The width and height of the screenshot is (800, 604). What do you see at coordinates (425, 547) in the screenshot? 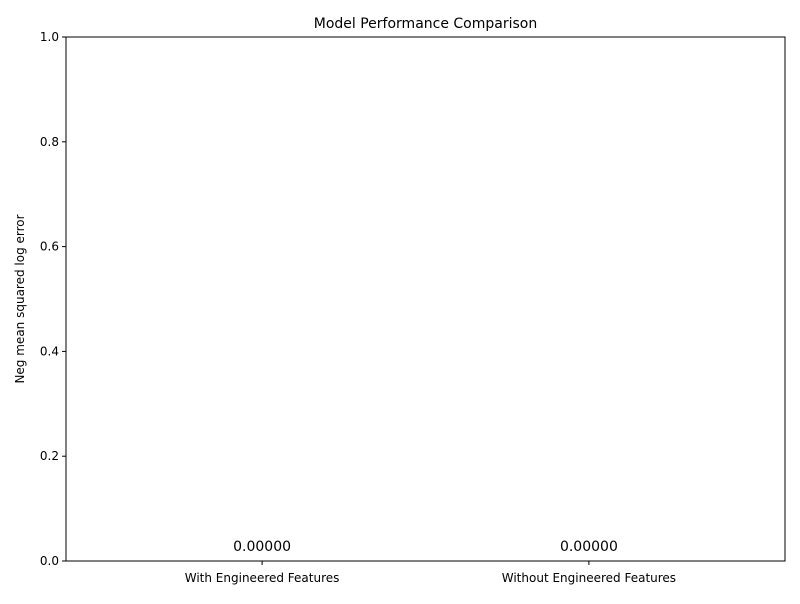
I see `value-labels-layer: 0.00000 0.00000` at bounding box center [425, 547].